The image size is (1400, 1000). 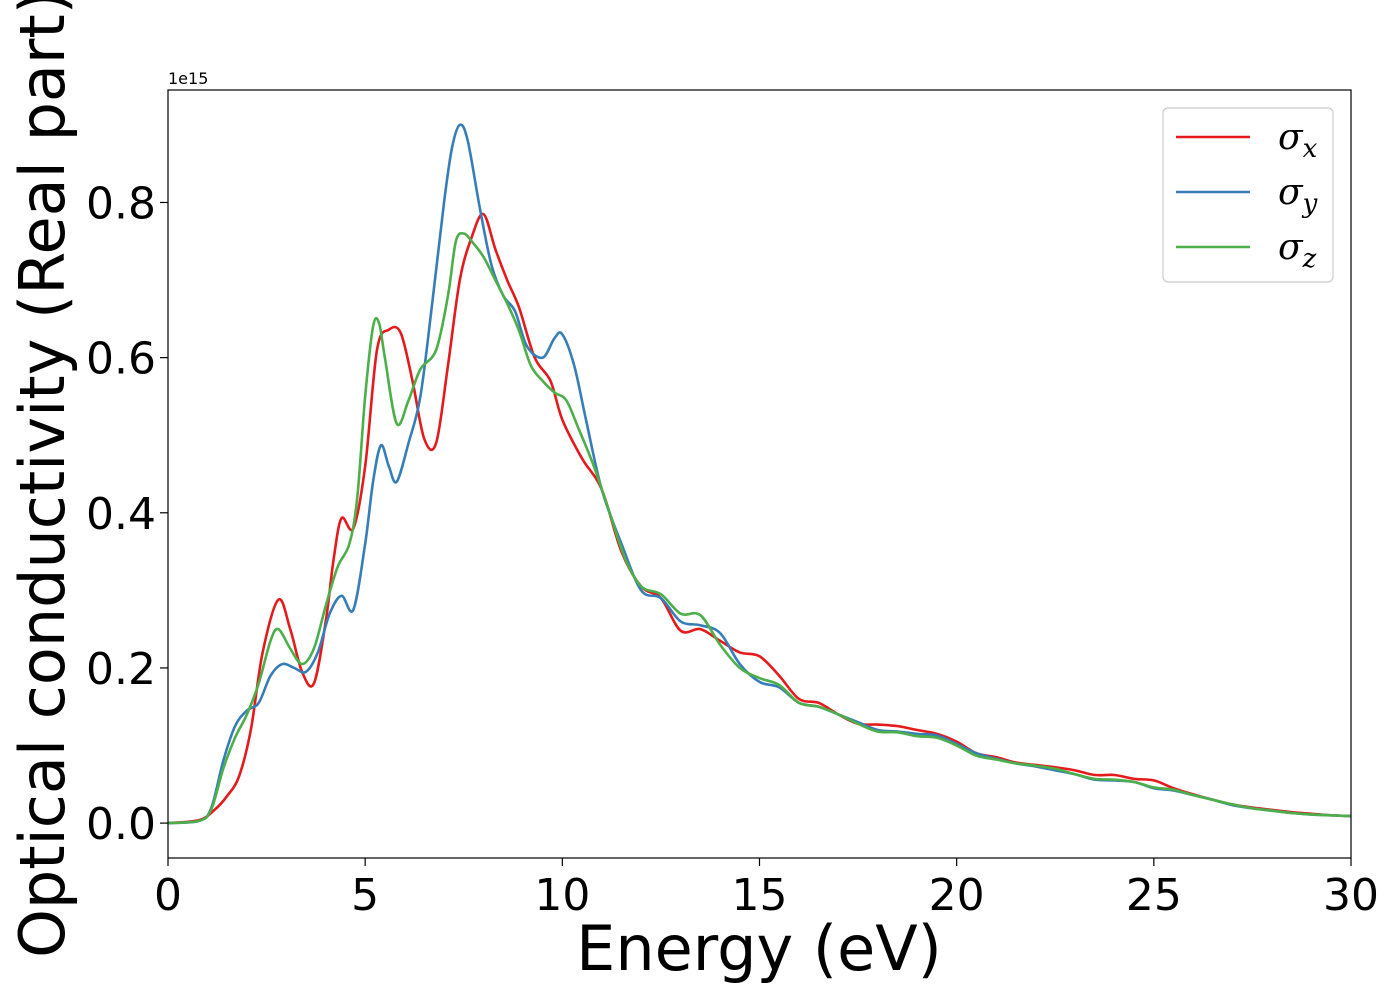 I want to click on y-tick-label: 0.8, so click(x=121, y=203).